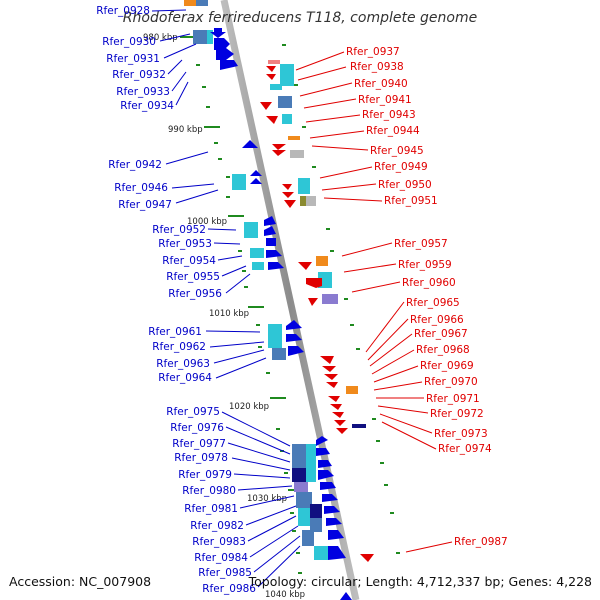 This screenshot has height=600, width=600. What do you see at coordinates (267, 499) in the screenshot?
I see `kbp-tick-label: 1030 kbp` at bounding box center [267, 499].